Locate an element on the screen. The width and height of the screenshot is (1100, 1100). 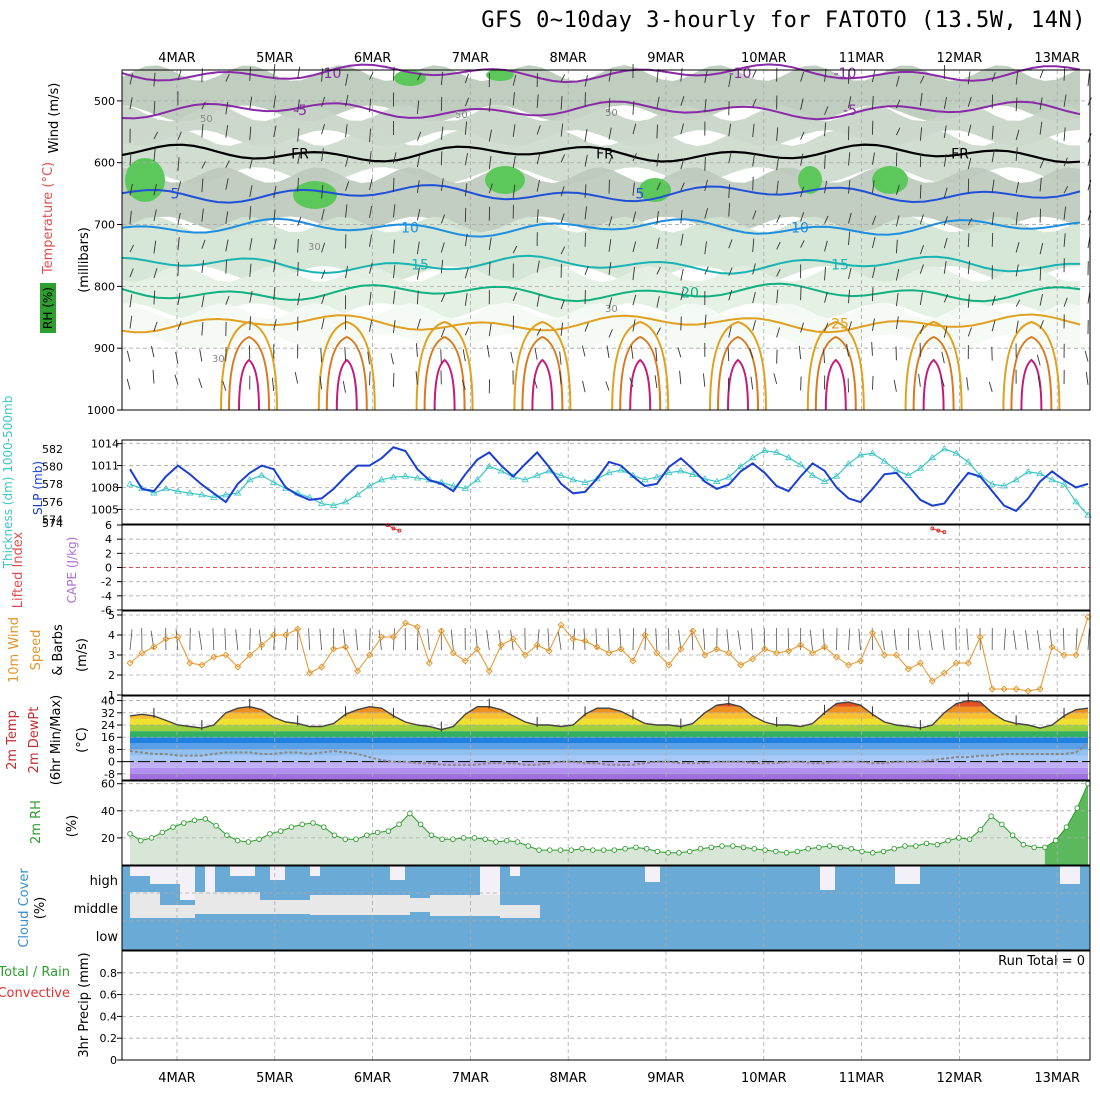
rh-area is located at coordinates (609, 824).